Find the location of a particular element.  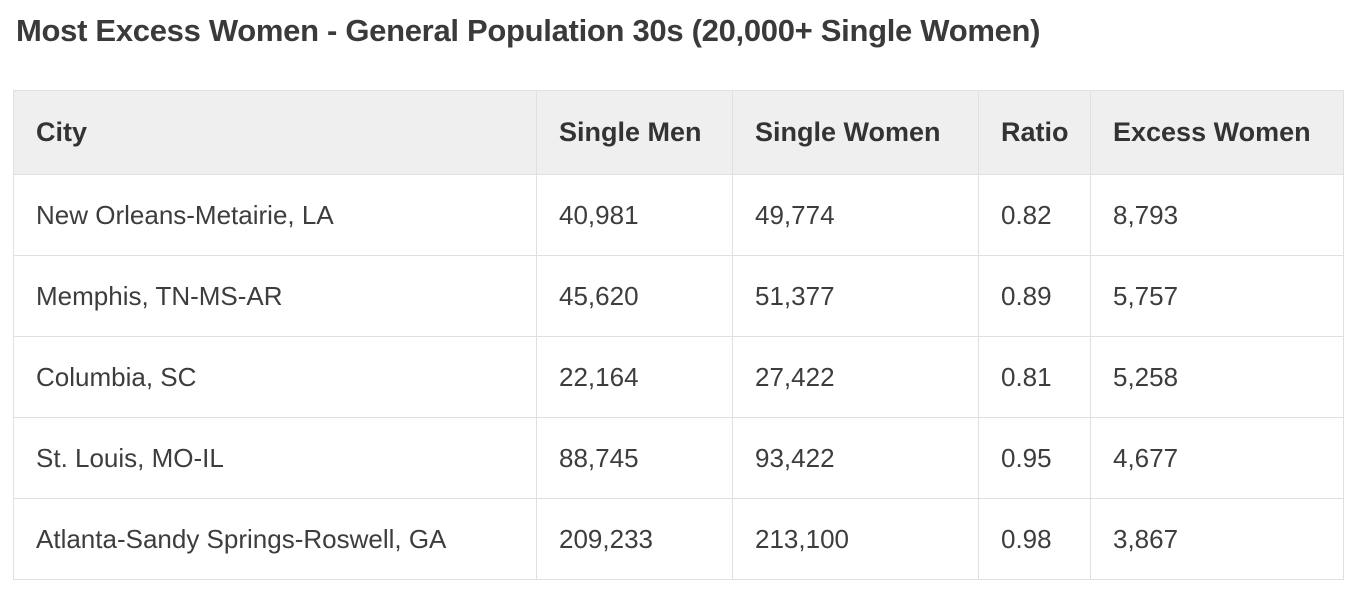

cell-single-men: 45,620 is located at coordinates (634, 296).